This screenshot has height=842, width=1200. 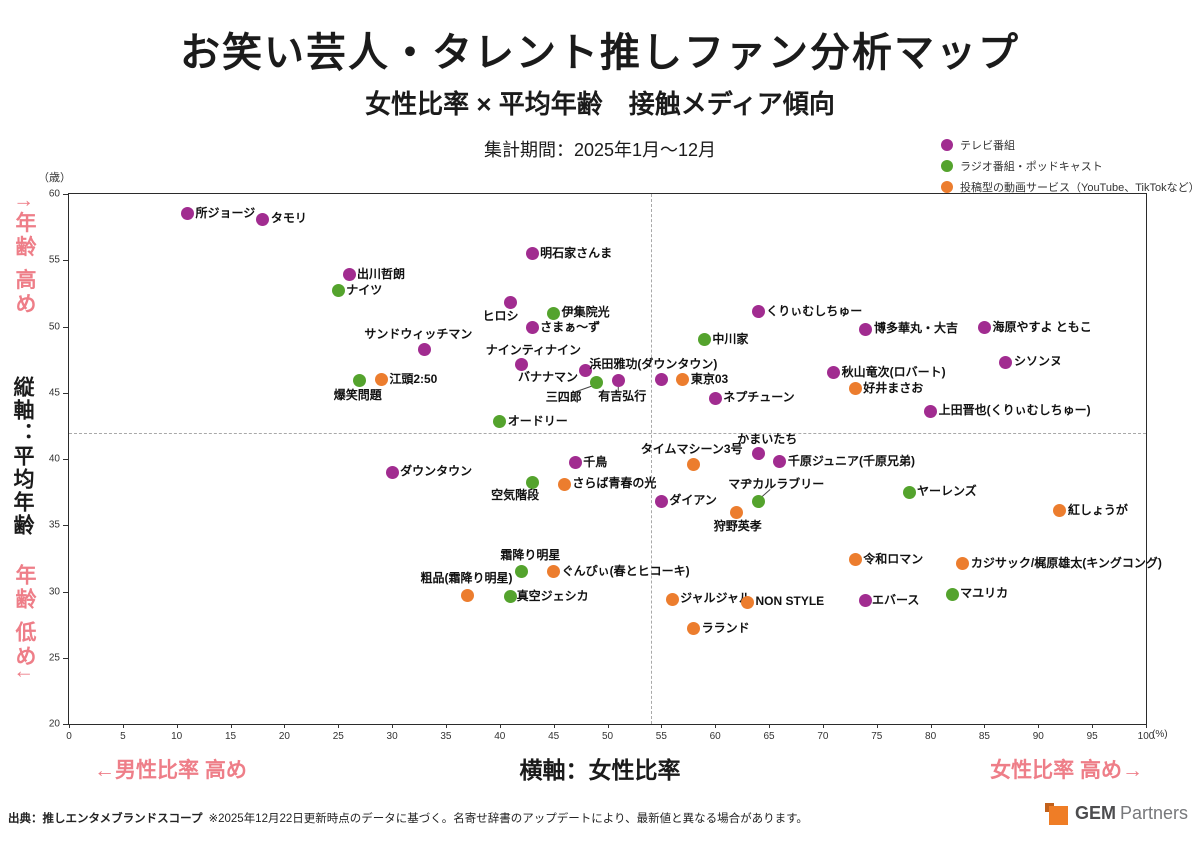 I want to click on data-point-label: バナナマン, so click(x=547, y=377).